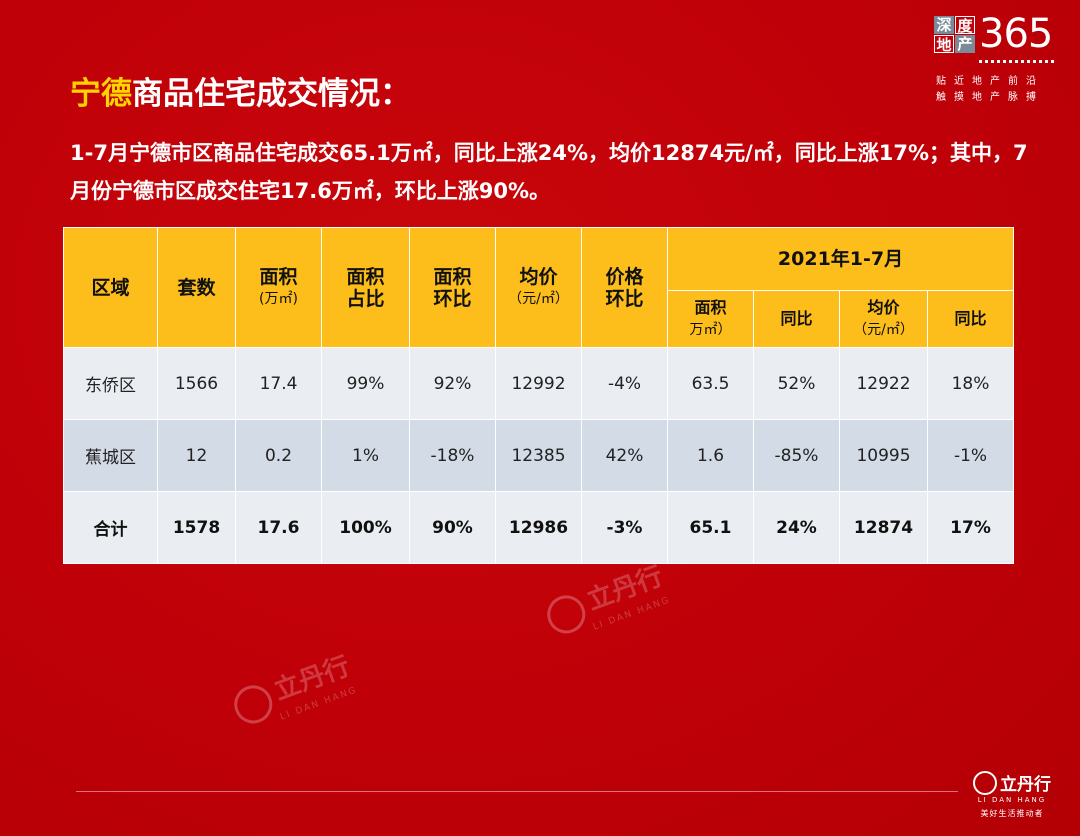 Image resolution: width=1080 pixels, height=836 pixels. I want to click on bottom-divider, so click(517, 791).